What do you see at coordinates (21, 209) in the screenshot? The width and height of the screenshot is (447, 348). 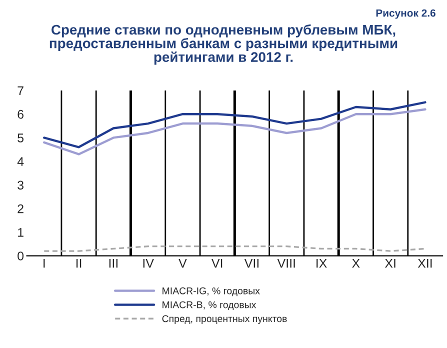 I see `y-tick-label: 2` at bounding box center [21, 209].